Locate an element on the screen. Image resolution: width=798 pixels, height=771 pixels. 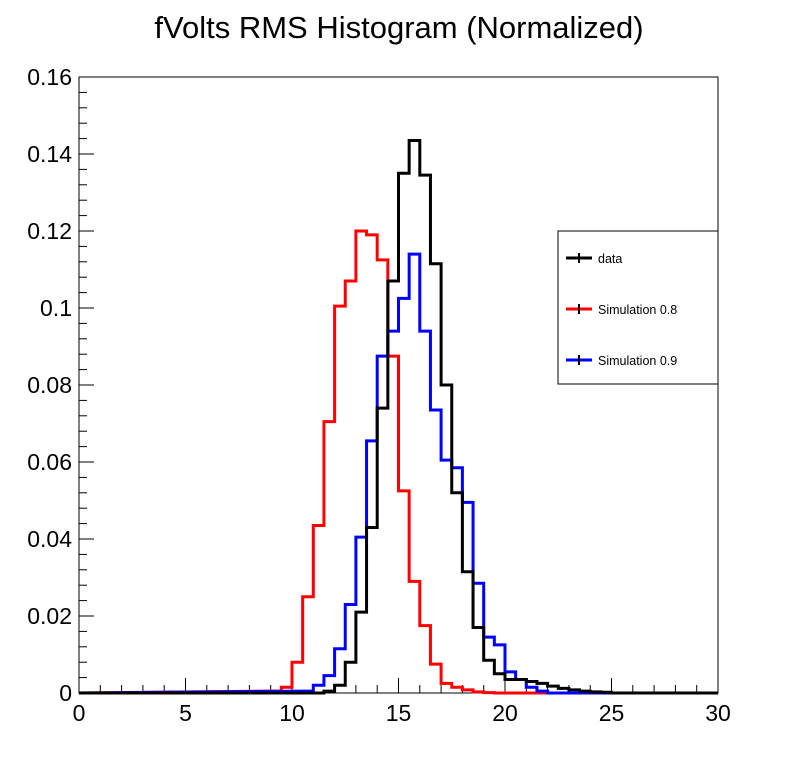
legend-label: Simulation 0.8 is located at coordinates (637, 310).